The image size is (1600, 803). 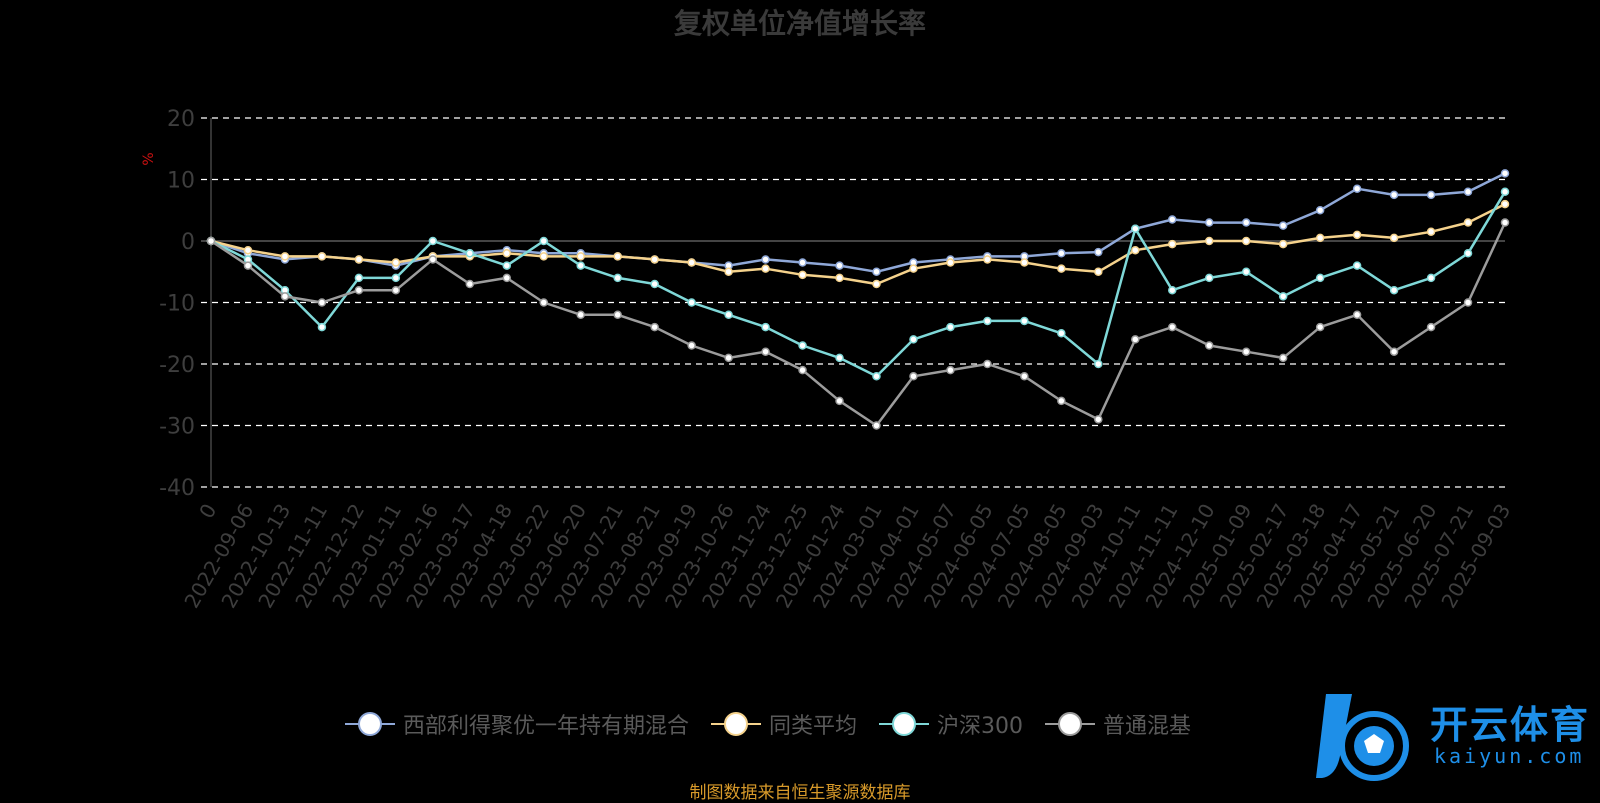 What do you see at coordinates (980, 726) in the screenshot?
I see `legend-label: 沪深300` at bounding box center [980, 726].